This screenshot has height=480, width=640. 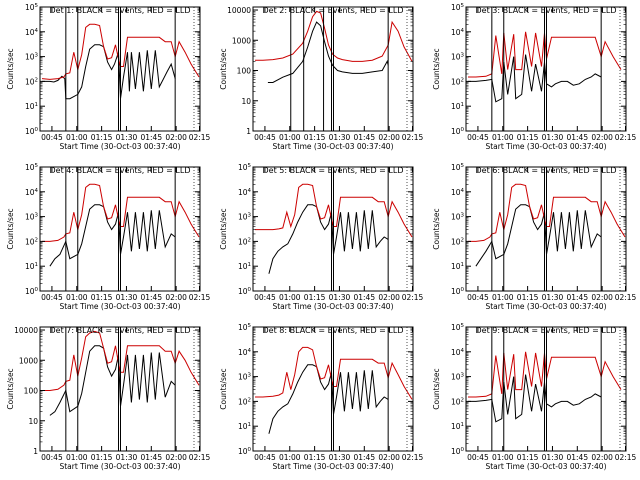 I want to click on panel-title: Det 4: BLACK = Events, RED = LLD, so click(x=120, y=170).